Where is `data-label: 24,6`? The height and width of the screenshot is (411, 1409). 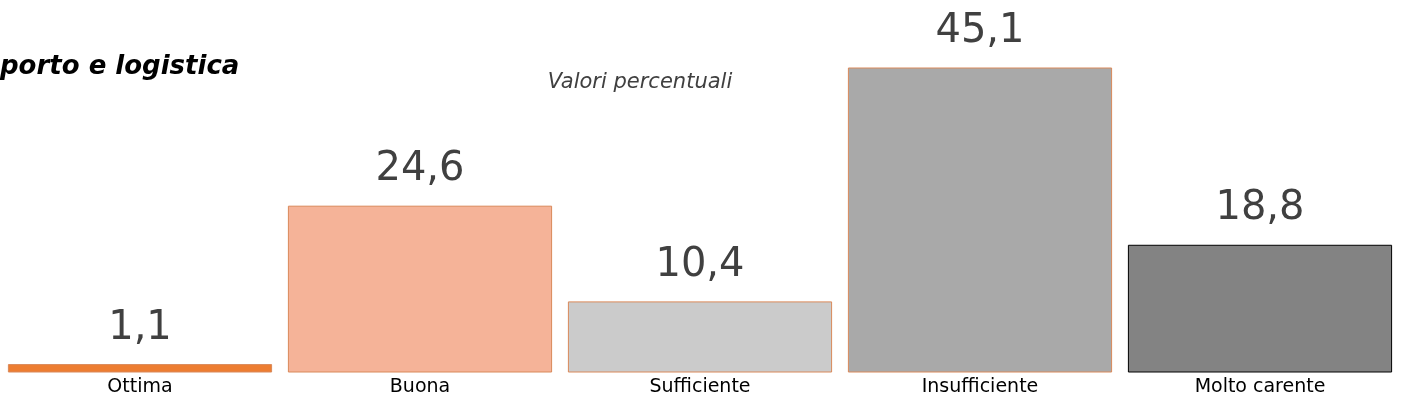
data-label: 24,6 is located at coordinates (420, 166).